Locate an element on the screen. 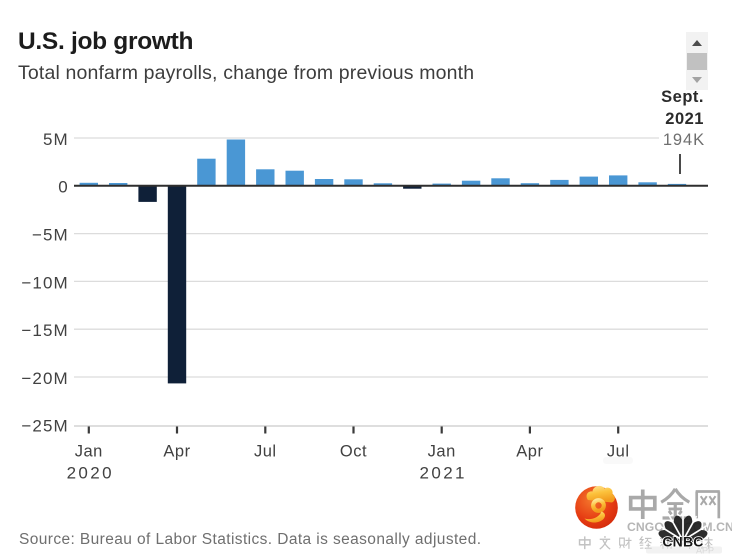  svg-text: −25M is located at coordinates (44, 426).